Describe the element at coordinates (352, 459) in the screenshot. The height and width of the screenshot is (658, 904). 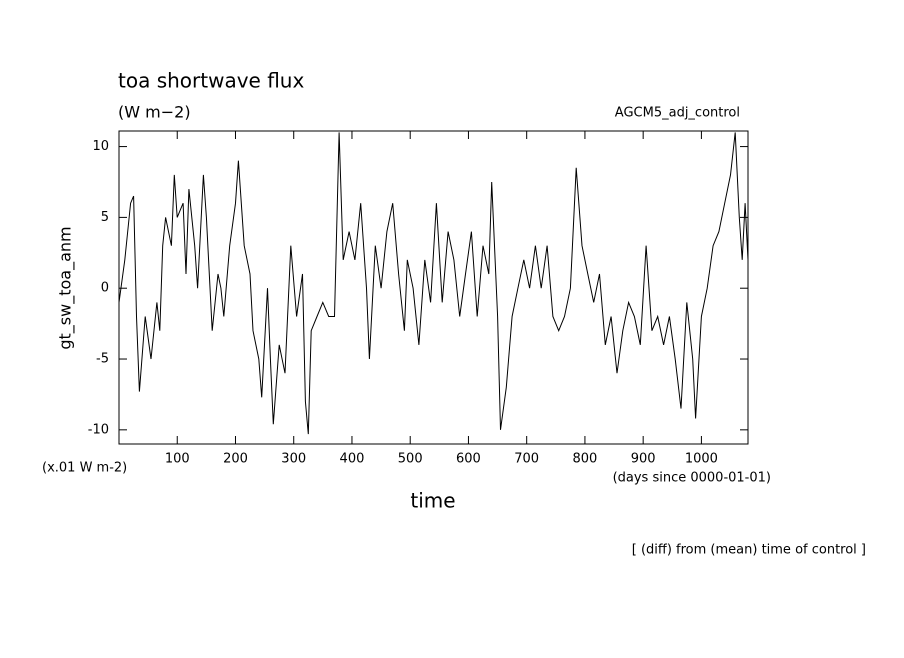
I see `x-tick-label: 400` at that location.